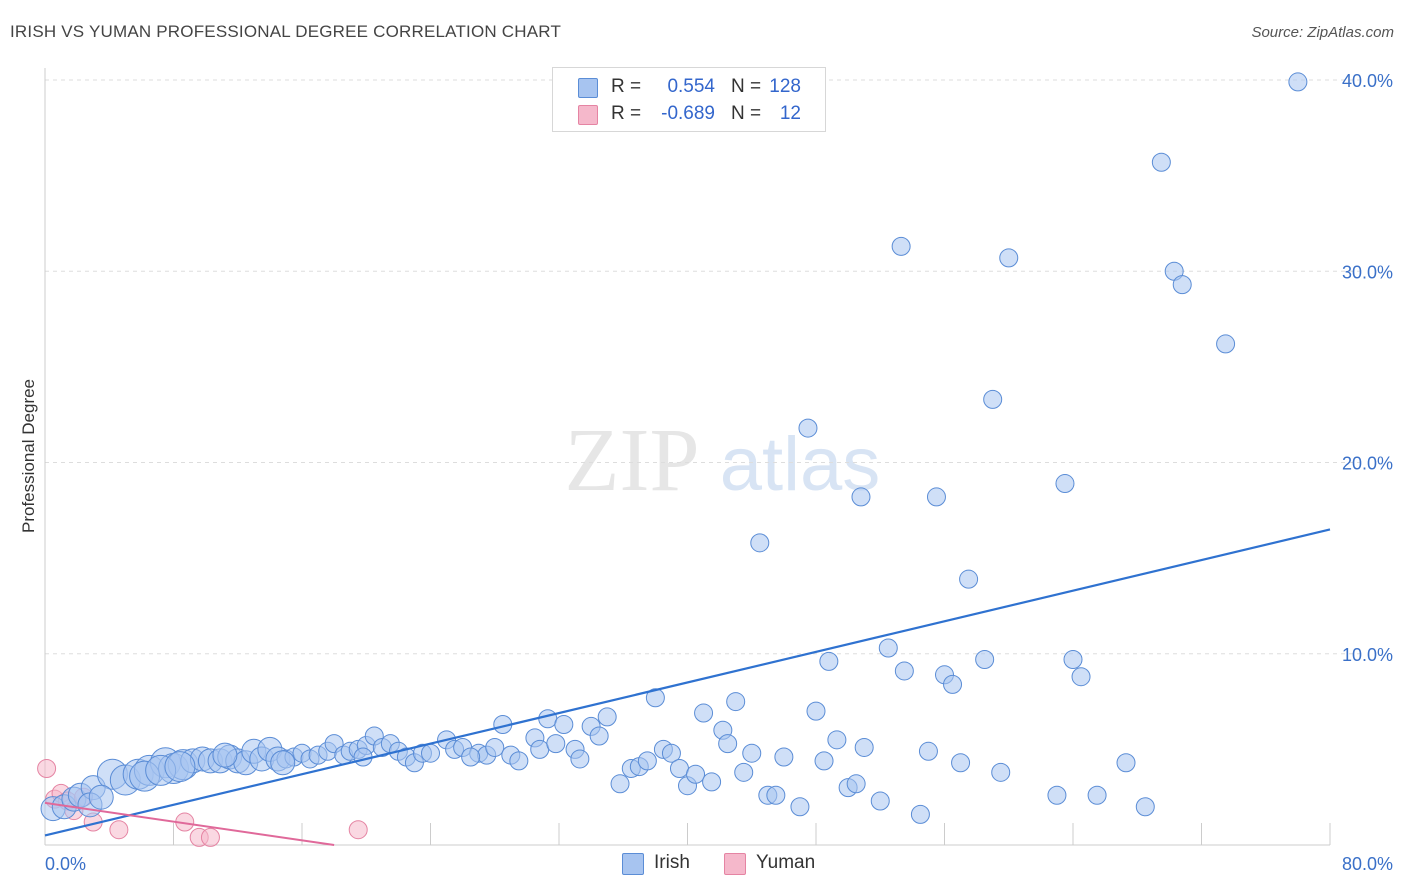 The height and width of the screenshot is (892, 1406). Describe the element at coordinates (1367, 464) in the screenshot. I see `y-tick-label: 20.0%` at that location.